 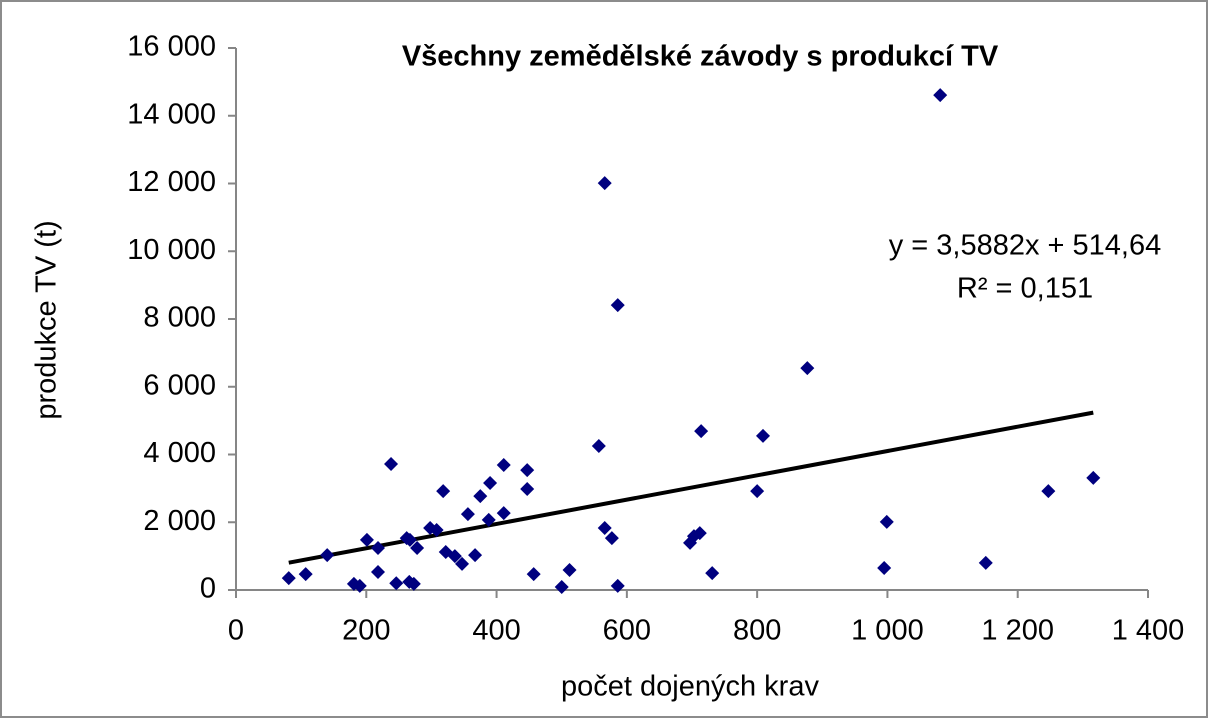 I want to click on y-tick-label: 6 000, so click(x=179, y=385).